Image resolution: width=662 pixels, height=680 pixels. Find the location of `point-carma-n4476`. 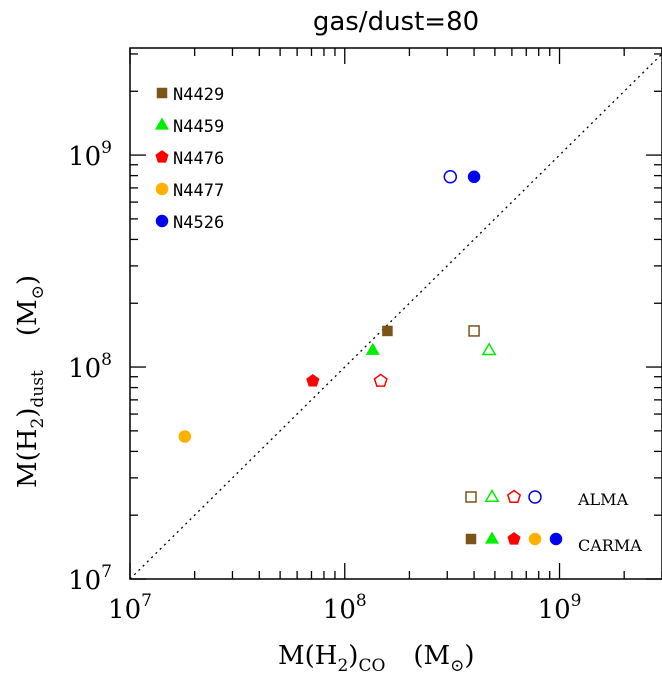

point-carma-n4476 is located at coordinates (313, 380).